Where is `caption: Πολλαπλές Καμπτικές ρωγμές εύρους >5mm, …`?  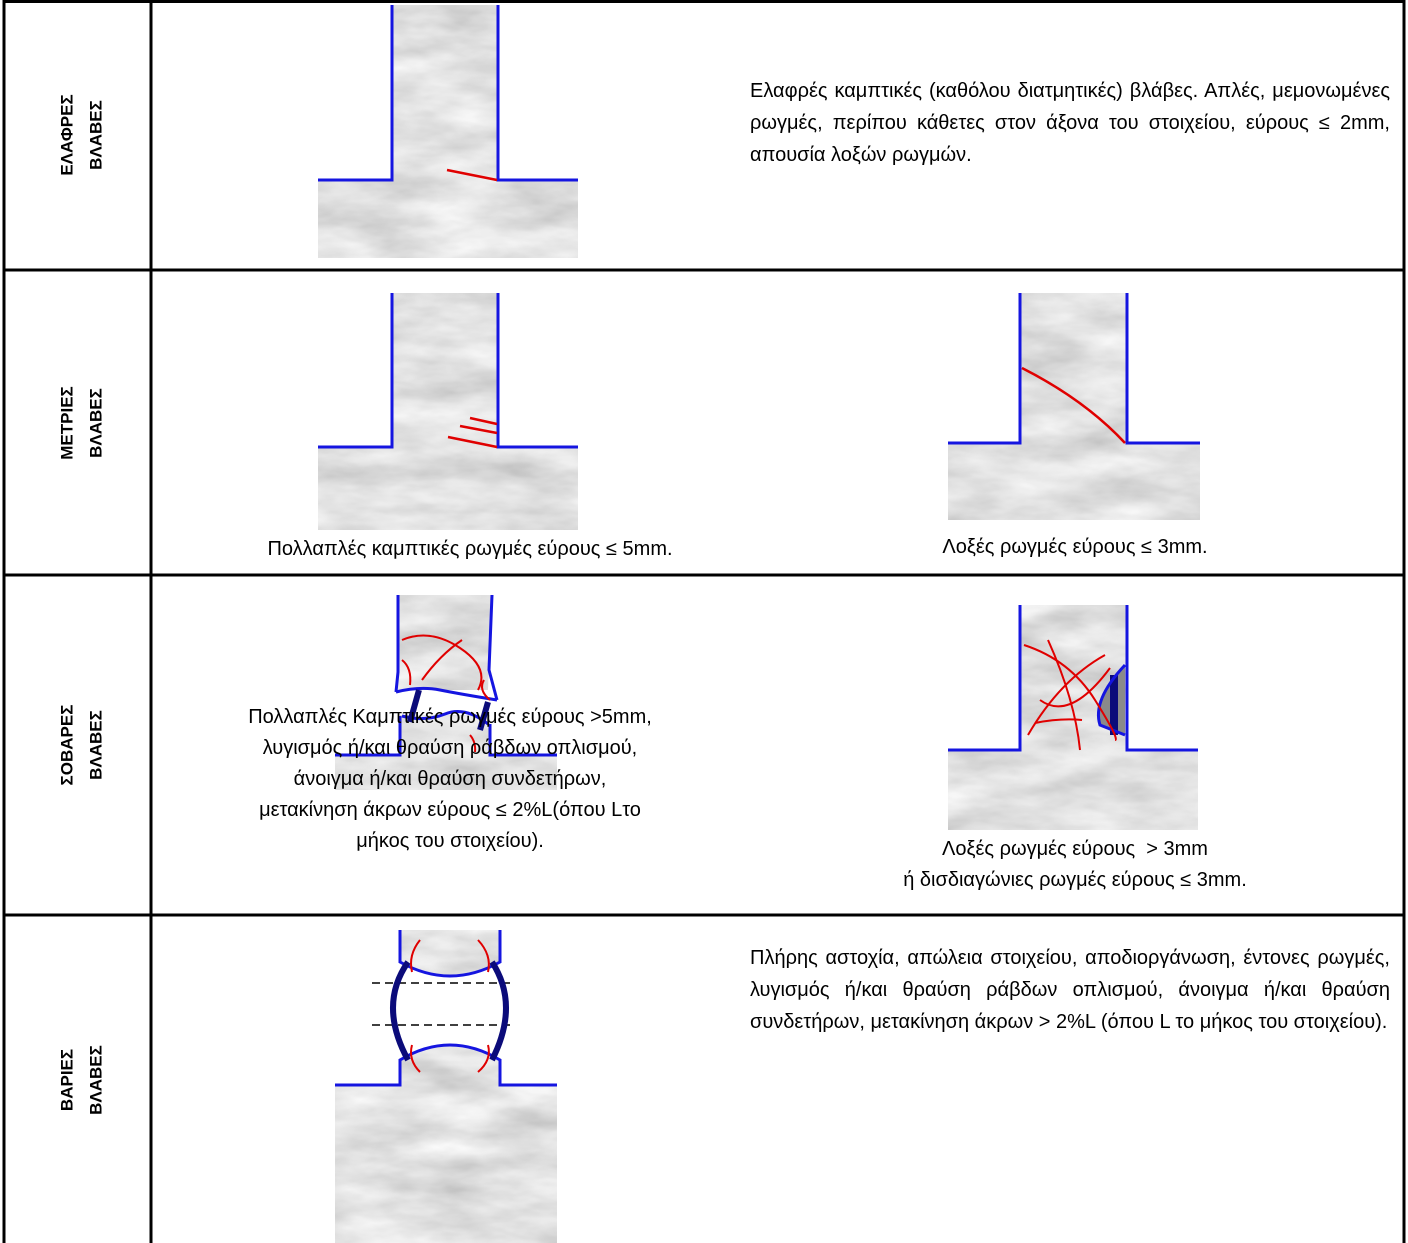 caption: Πολλαπλές Καμπτικές ρωγμές εύρους >5mm, … is located at coordinates (450, 779).